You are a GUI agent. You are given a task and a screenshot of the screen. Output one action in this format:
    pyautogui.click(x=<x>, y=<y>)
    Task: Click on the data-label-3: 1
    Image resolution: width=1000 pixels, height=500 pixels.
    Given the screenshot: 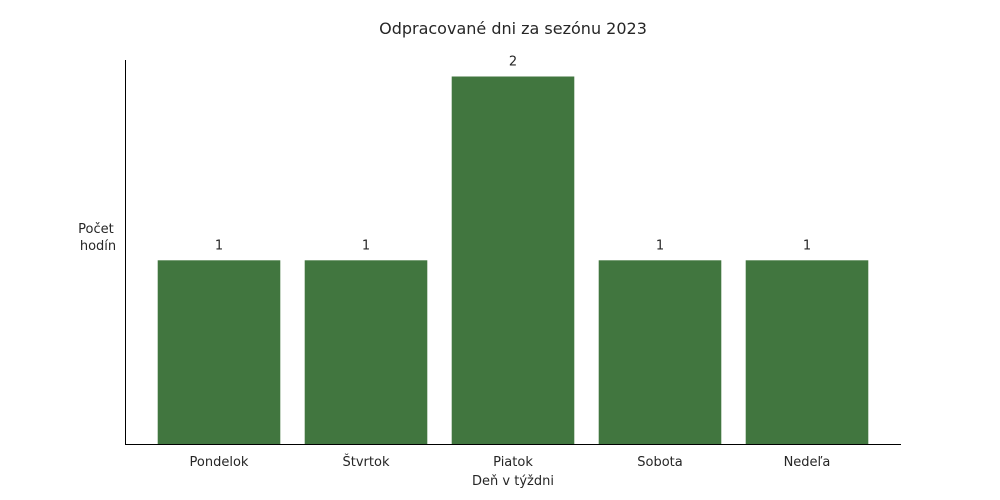 What is the action you would take?
    pyautogui.click(x=660, y=245)
    